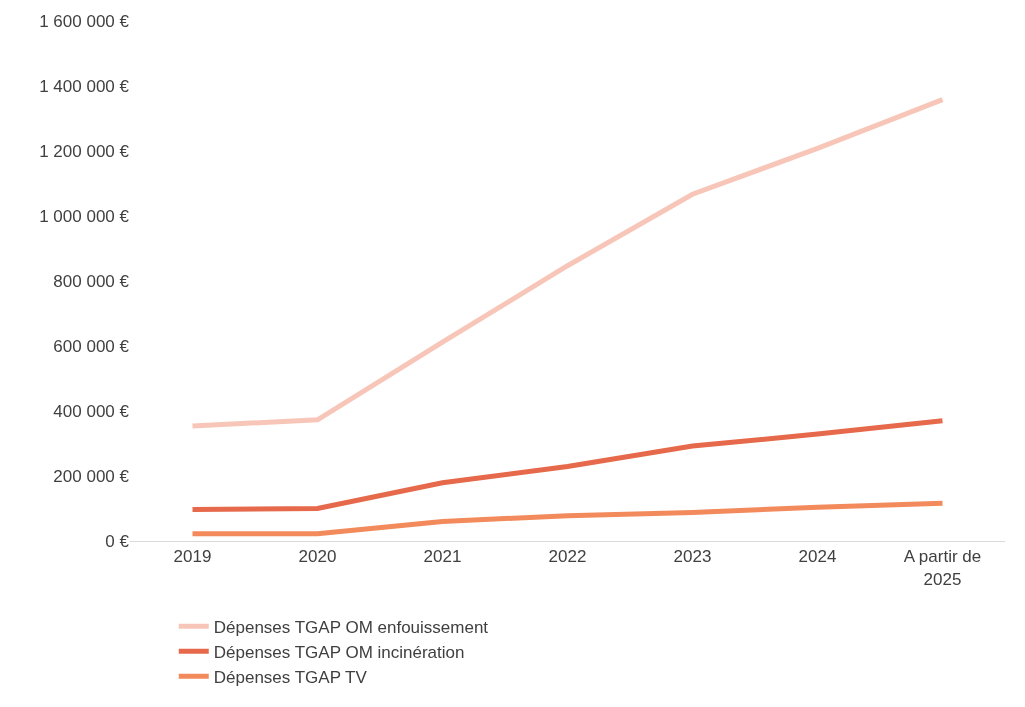 The width and height of the screenshot is (1025, 707). What do you see at coordinates (192, 557) in the screenshot?
I see `x-tick-label: 2019` at bounding box center [192, 557].